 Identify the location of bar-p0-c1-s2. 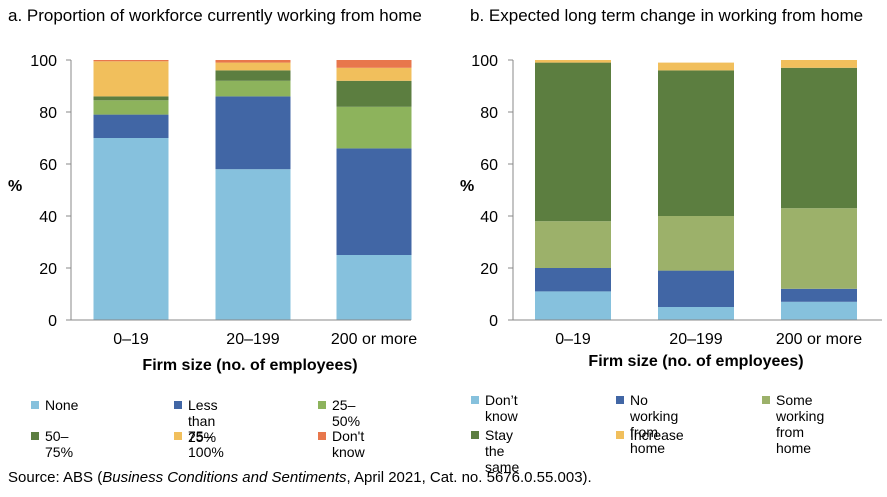
(253, 88).